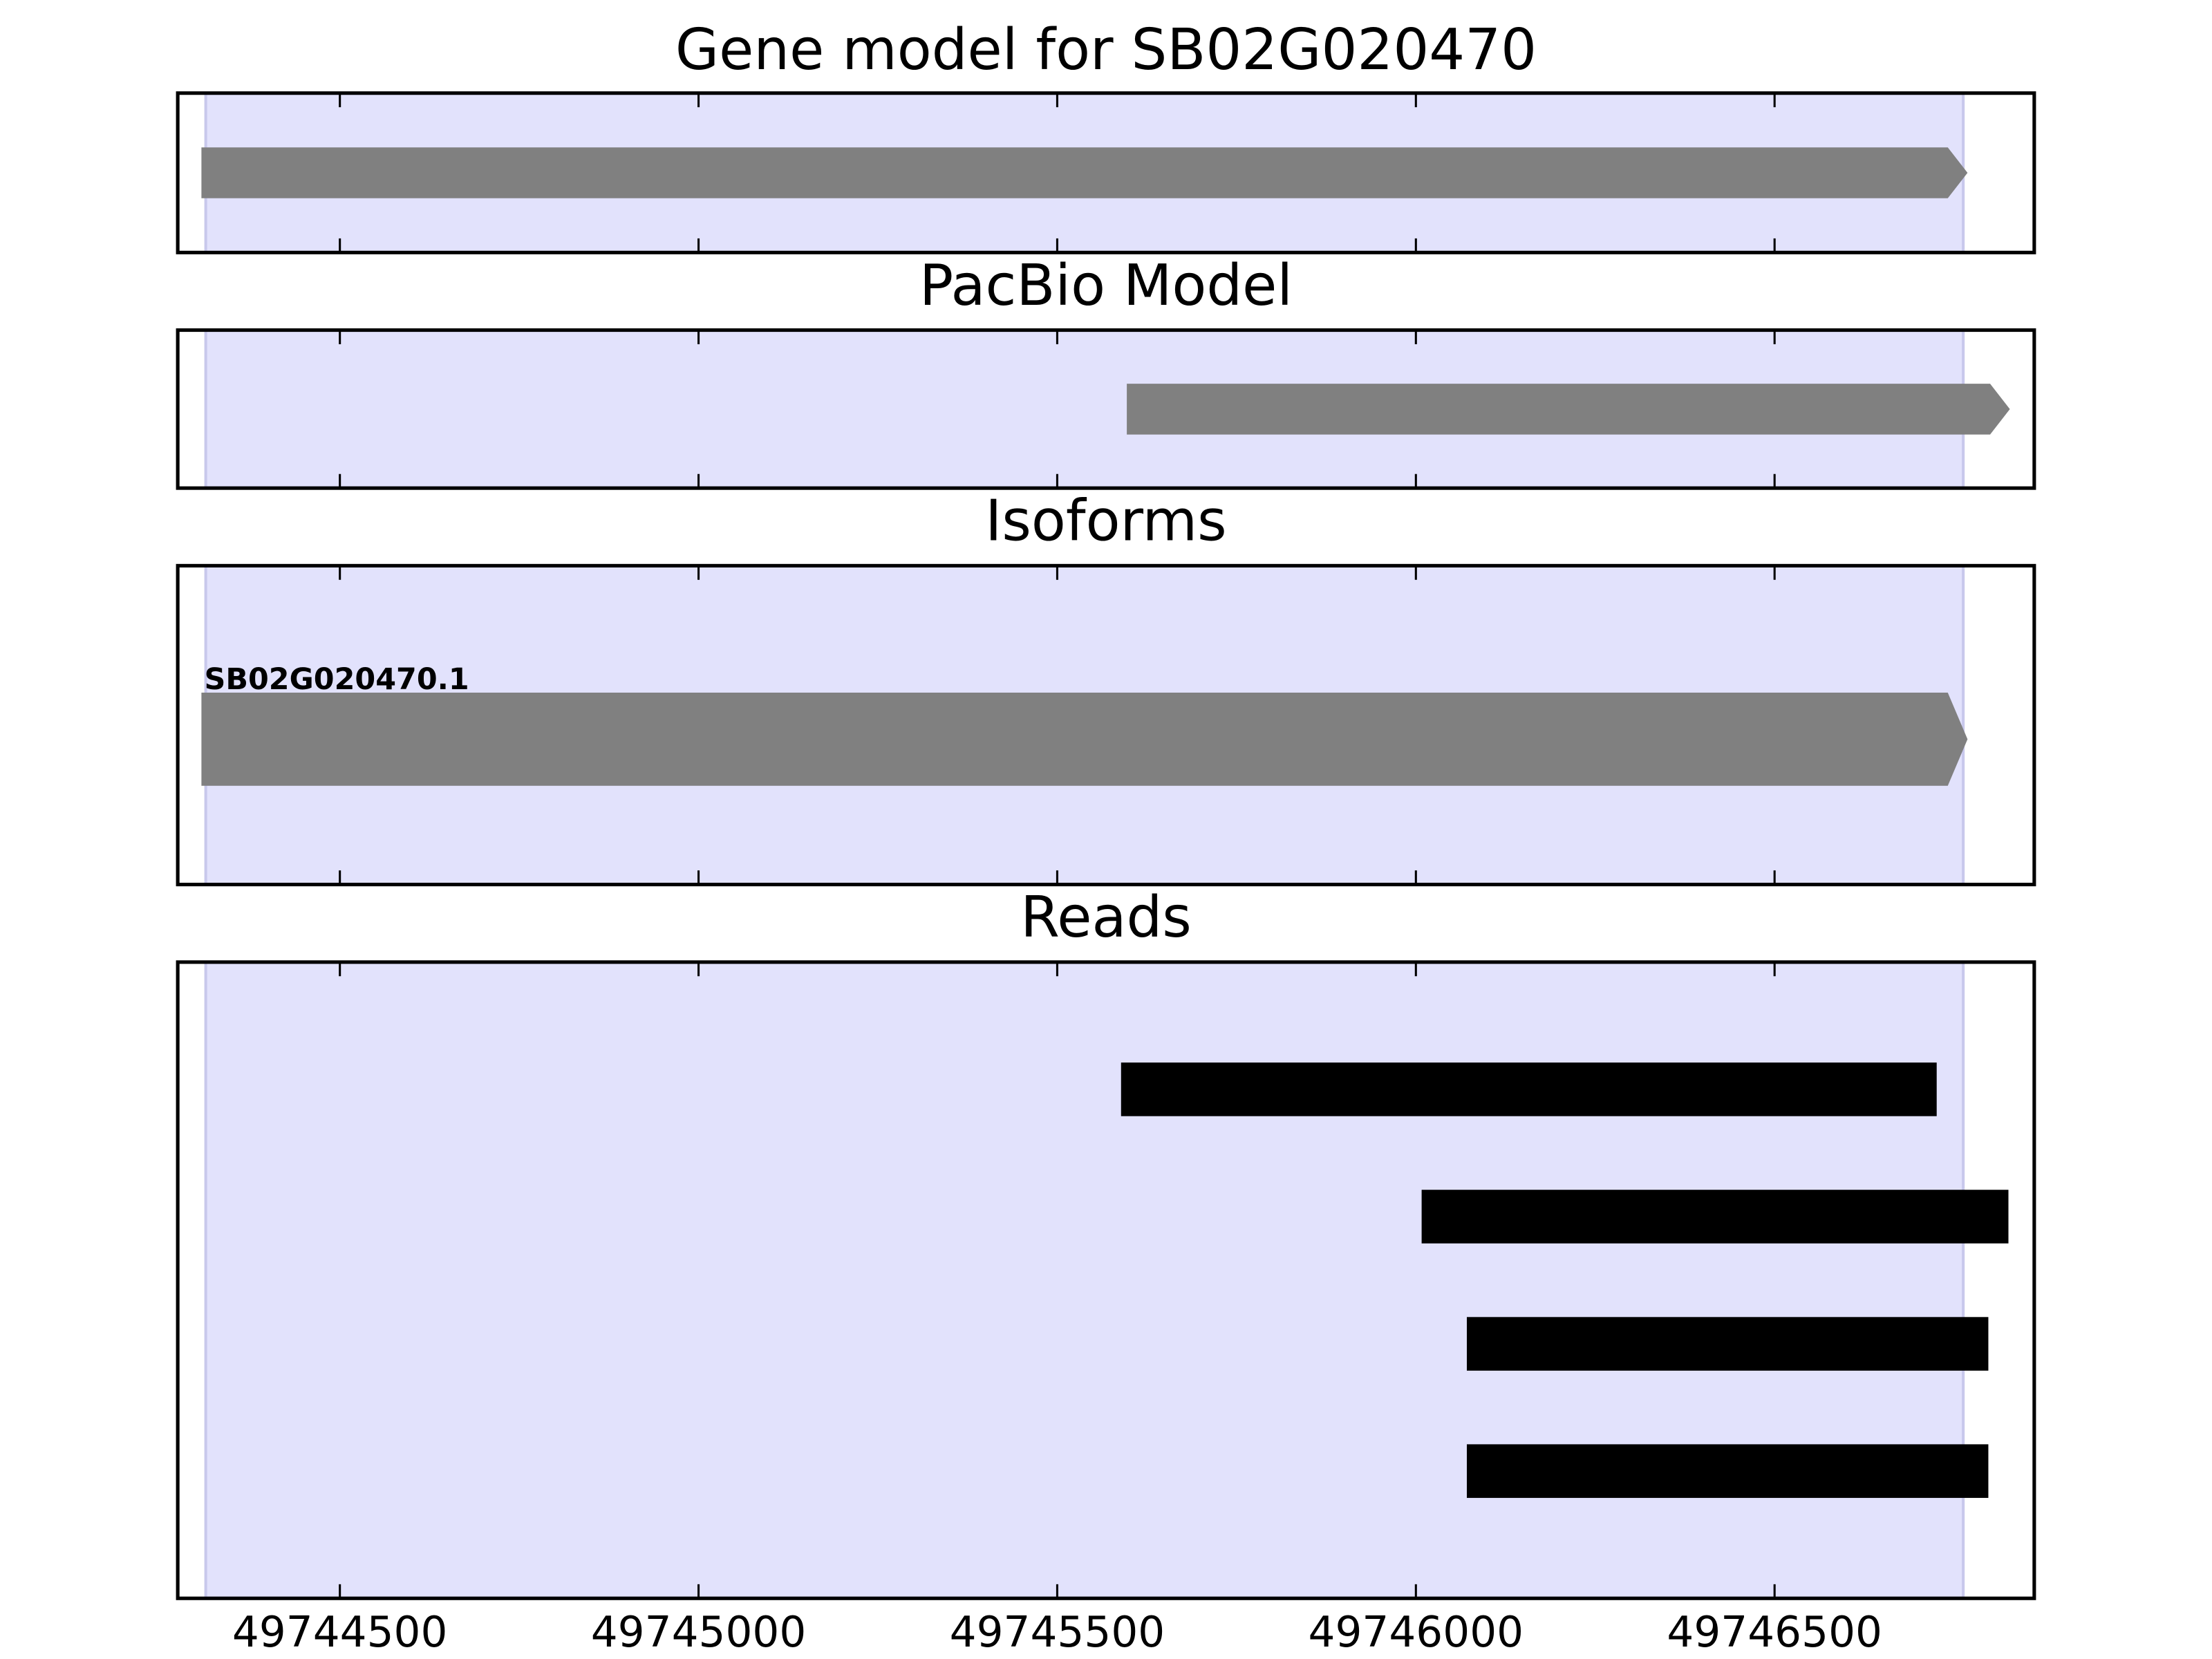  What do you see at coordinates (1106, 286) in the screenshot?
I see `panel-title: PacBio Model` at bounding box center [1106, 286].